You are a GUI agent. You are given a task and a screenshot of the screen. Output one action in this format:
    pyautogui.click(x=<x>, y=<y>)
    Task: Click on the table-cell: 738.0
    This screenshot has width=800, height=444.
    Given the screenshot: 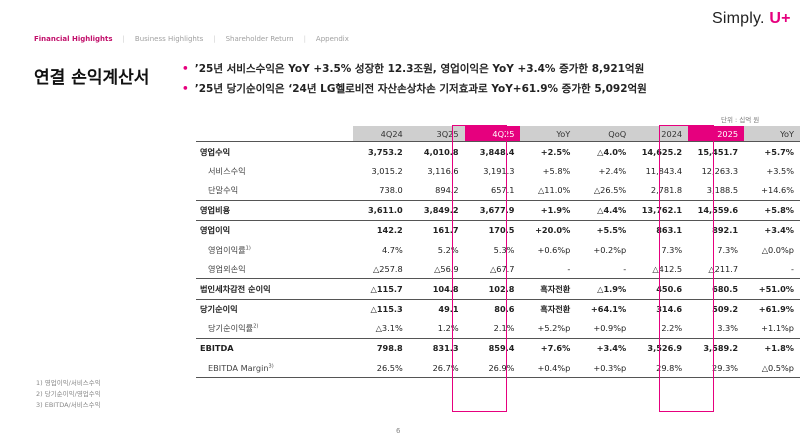 What is the action you would take?
    pyautogui.click(x=391, y=189)
    